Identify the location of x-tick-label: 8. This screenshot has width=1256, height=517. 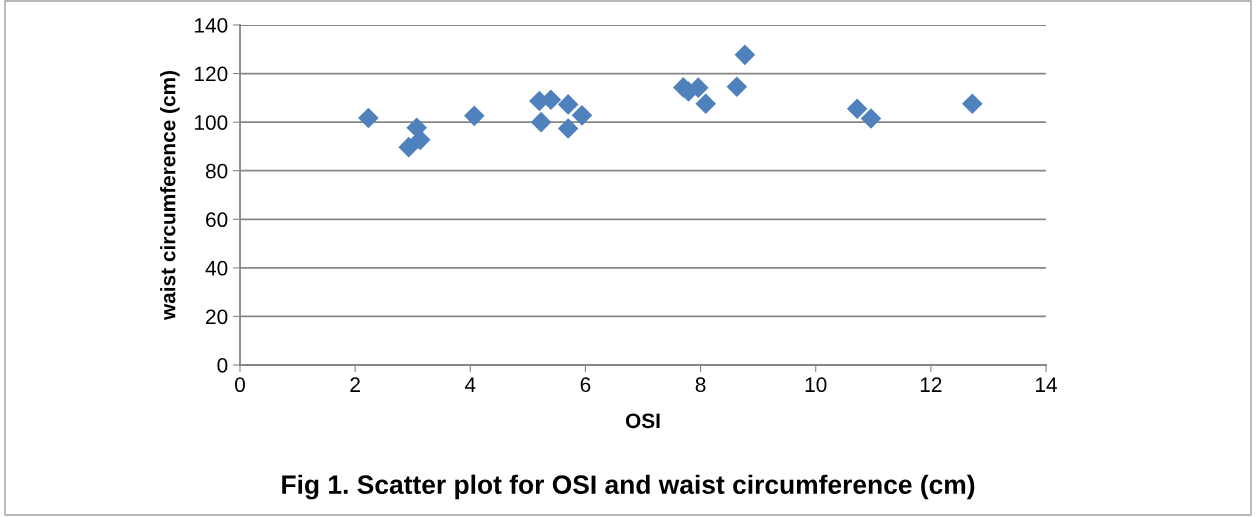
(700, 385).